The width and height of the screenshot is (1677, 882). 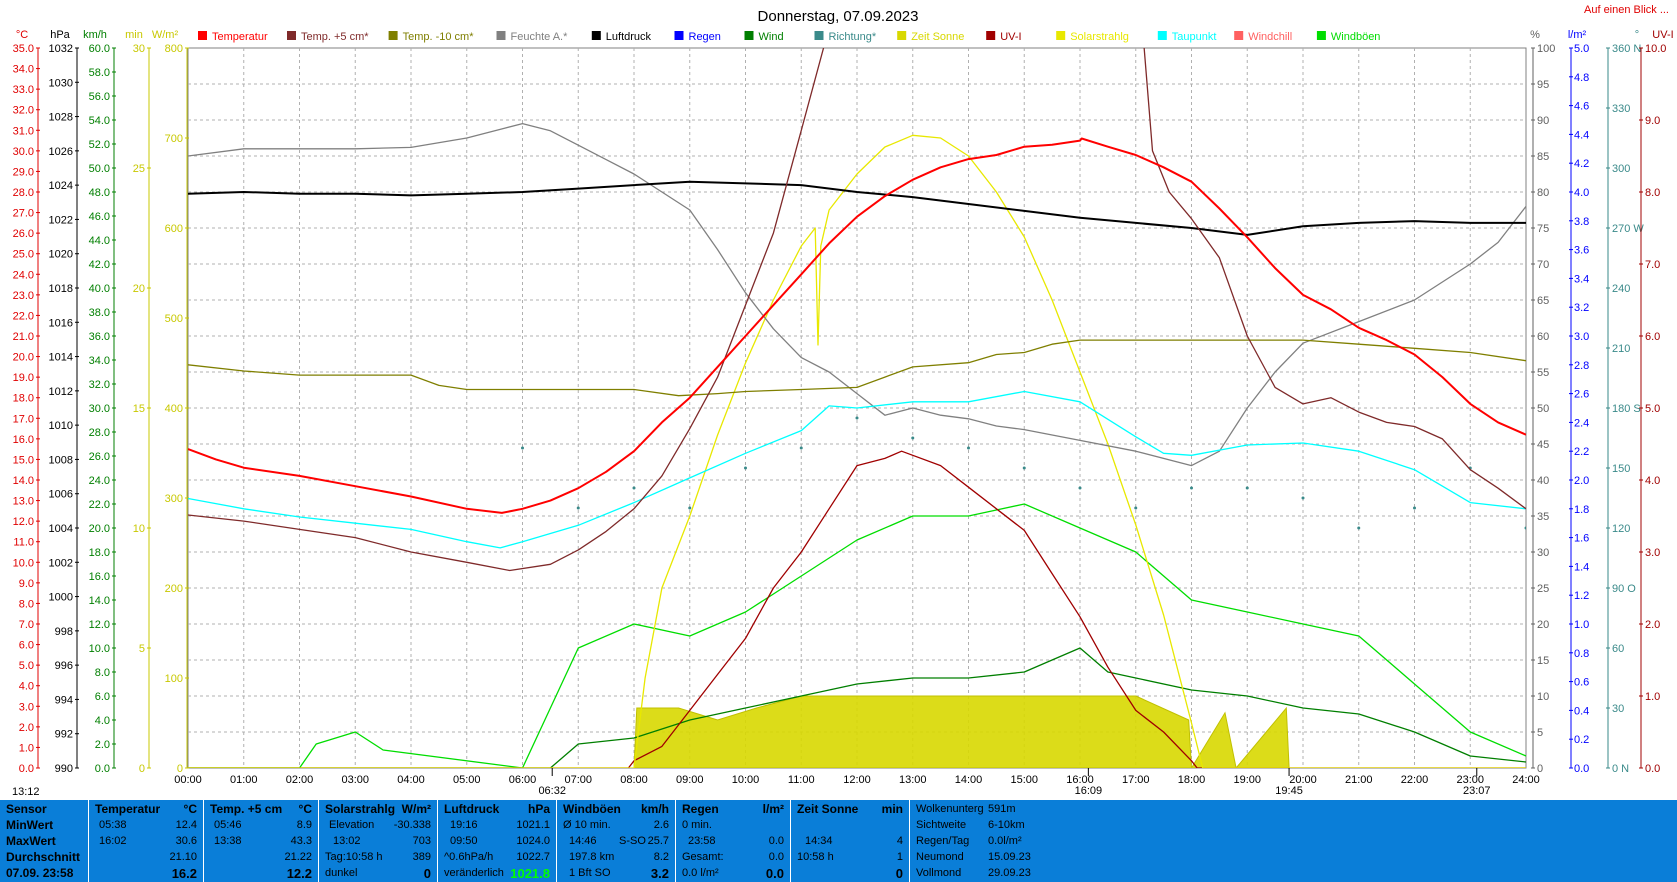 I want to click on deg-axis-tick-label: 240, so click(x=1621, y=289).